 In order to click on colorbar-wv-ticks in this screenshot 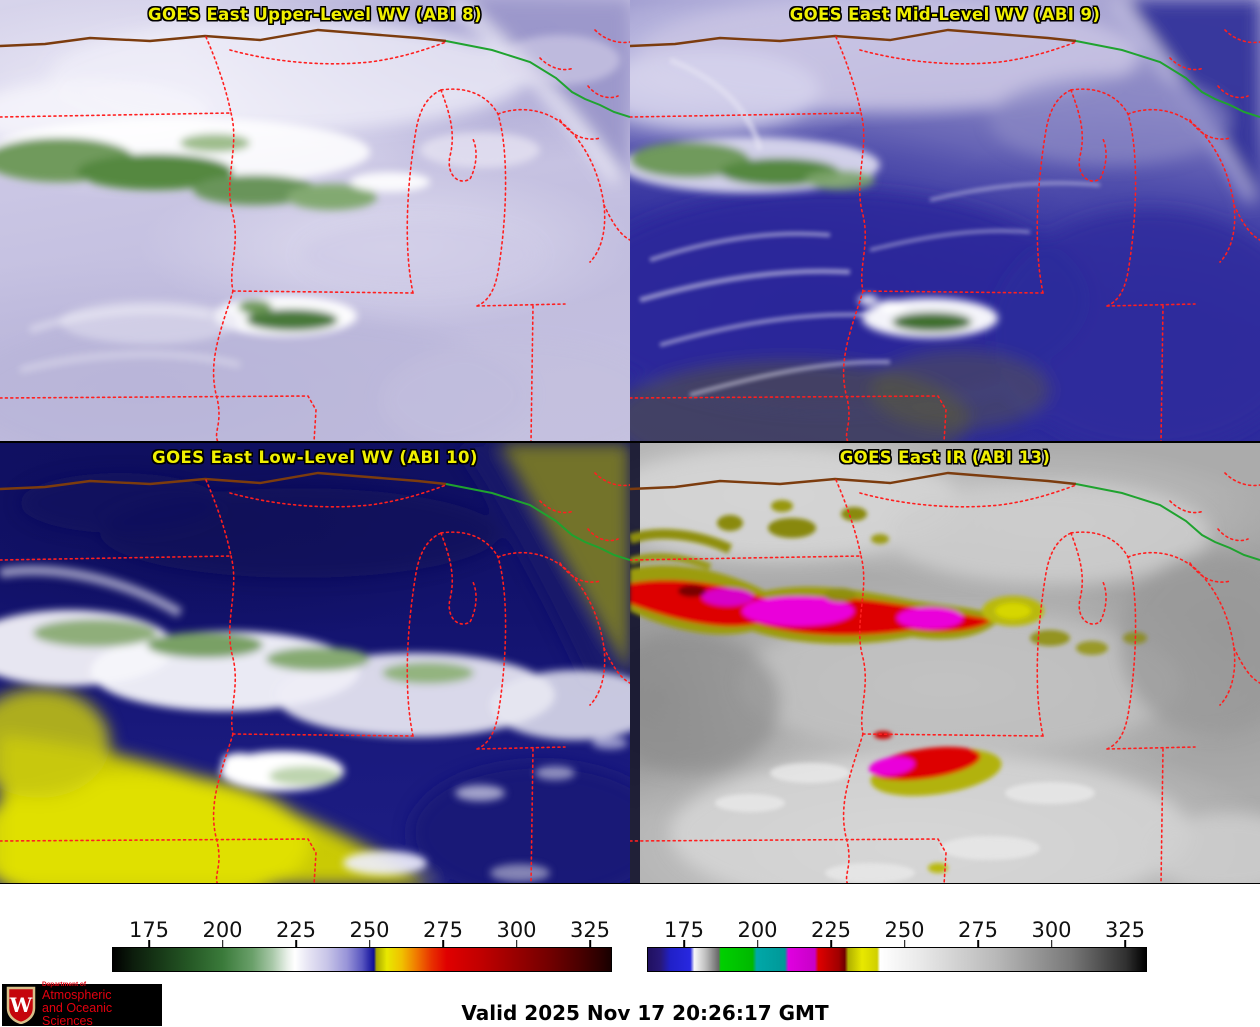, I will do `click(362, 943)`.